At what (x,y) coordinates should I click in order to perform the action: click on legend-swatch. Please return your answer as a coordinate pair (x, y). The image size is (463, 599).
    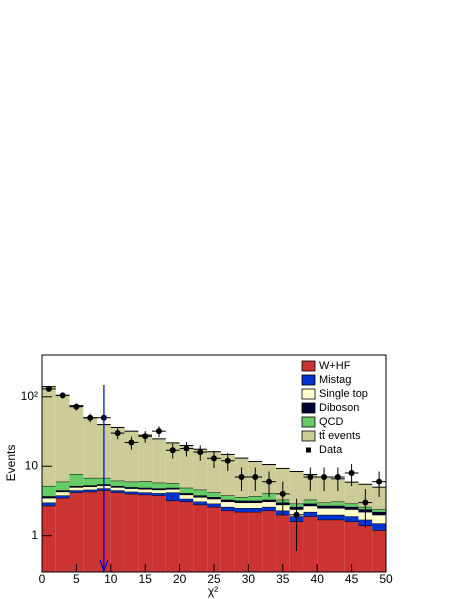
    Looking at the image, I should click on (308, 436).